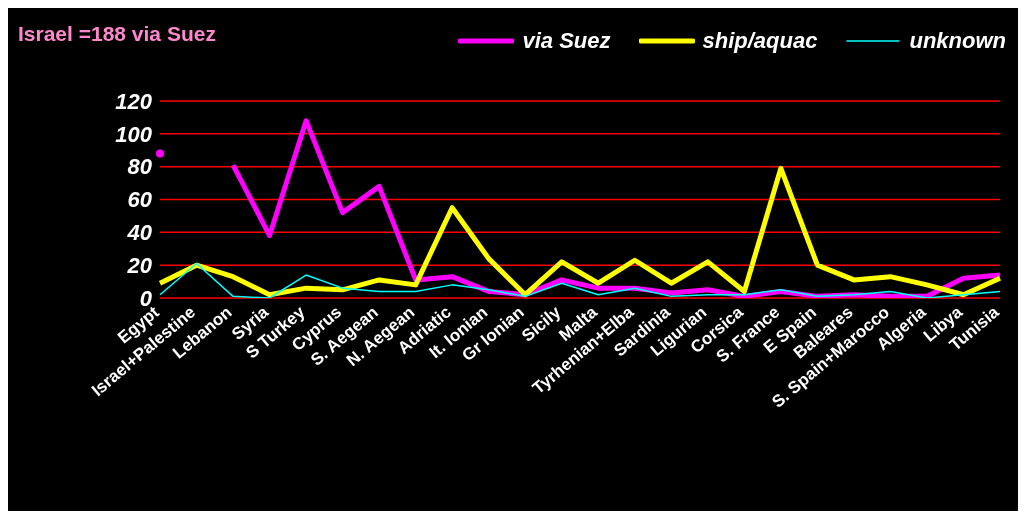 This screenshot has height=519, width=1026. I want to click on y-tick-label: 20, so click(139, 265).